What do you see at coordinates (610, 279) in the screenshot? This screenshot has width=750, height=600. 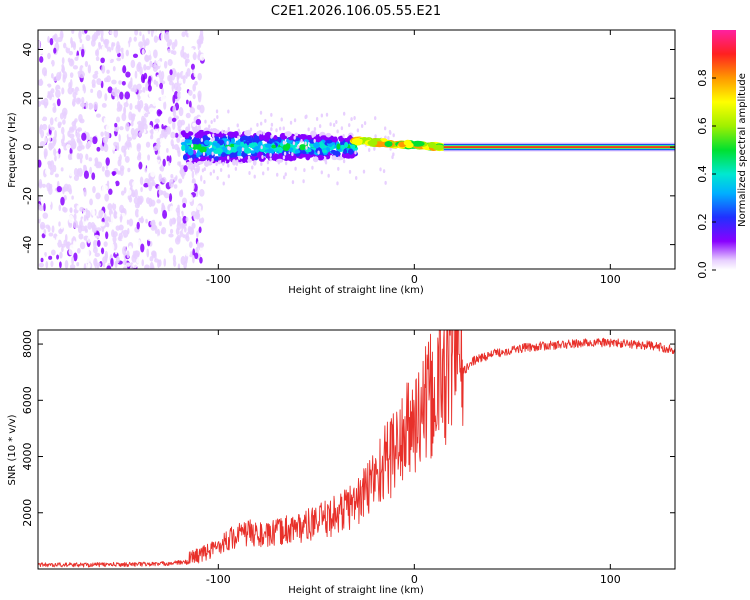 I see `spectrogram-x-tick-label: 100` at bounding box center [610, 279].